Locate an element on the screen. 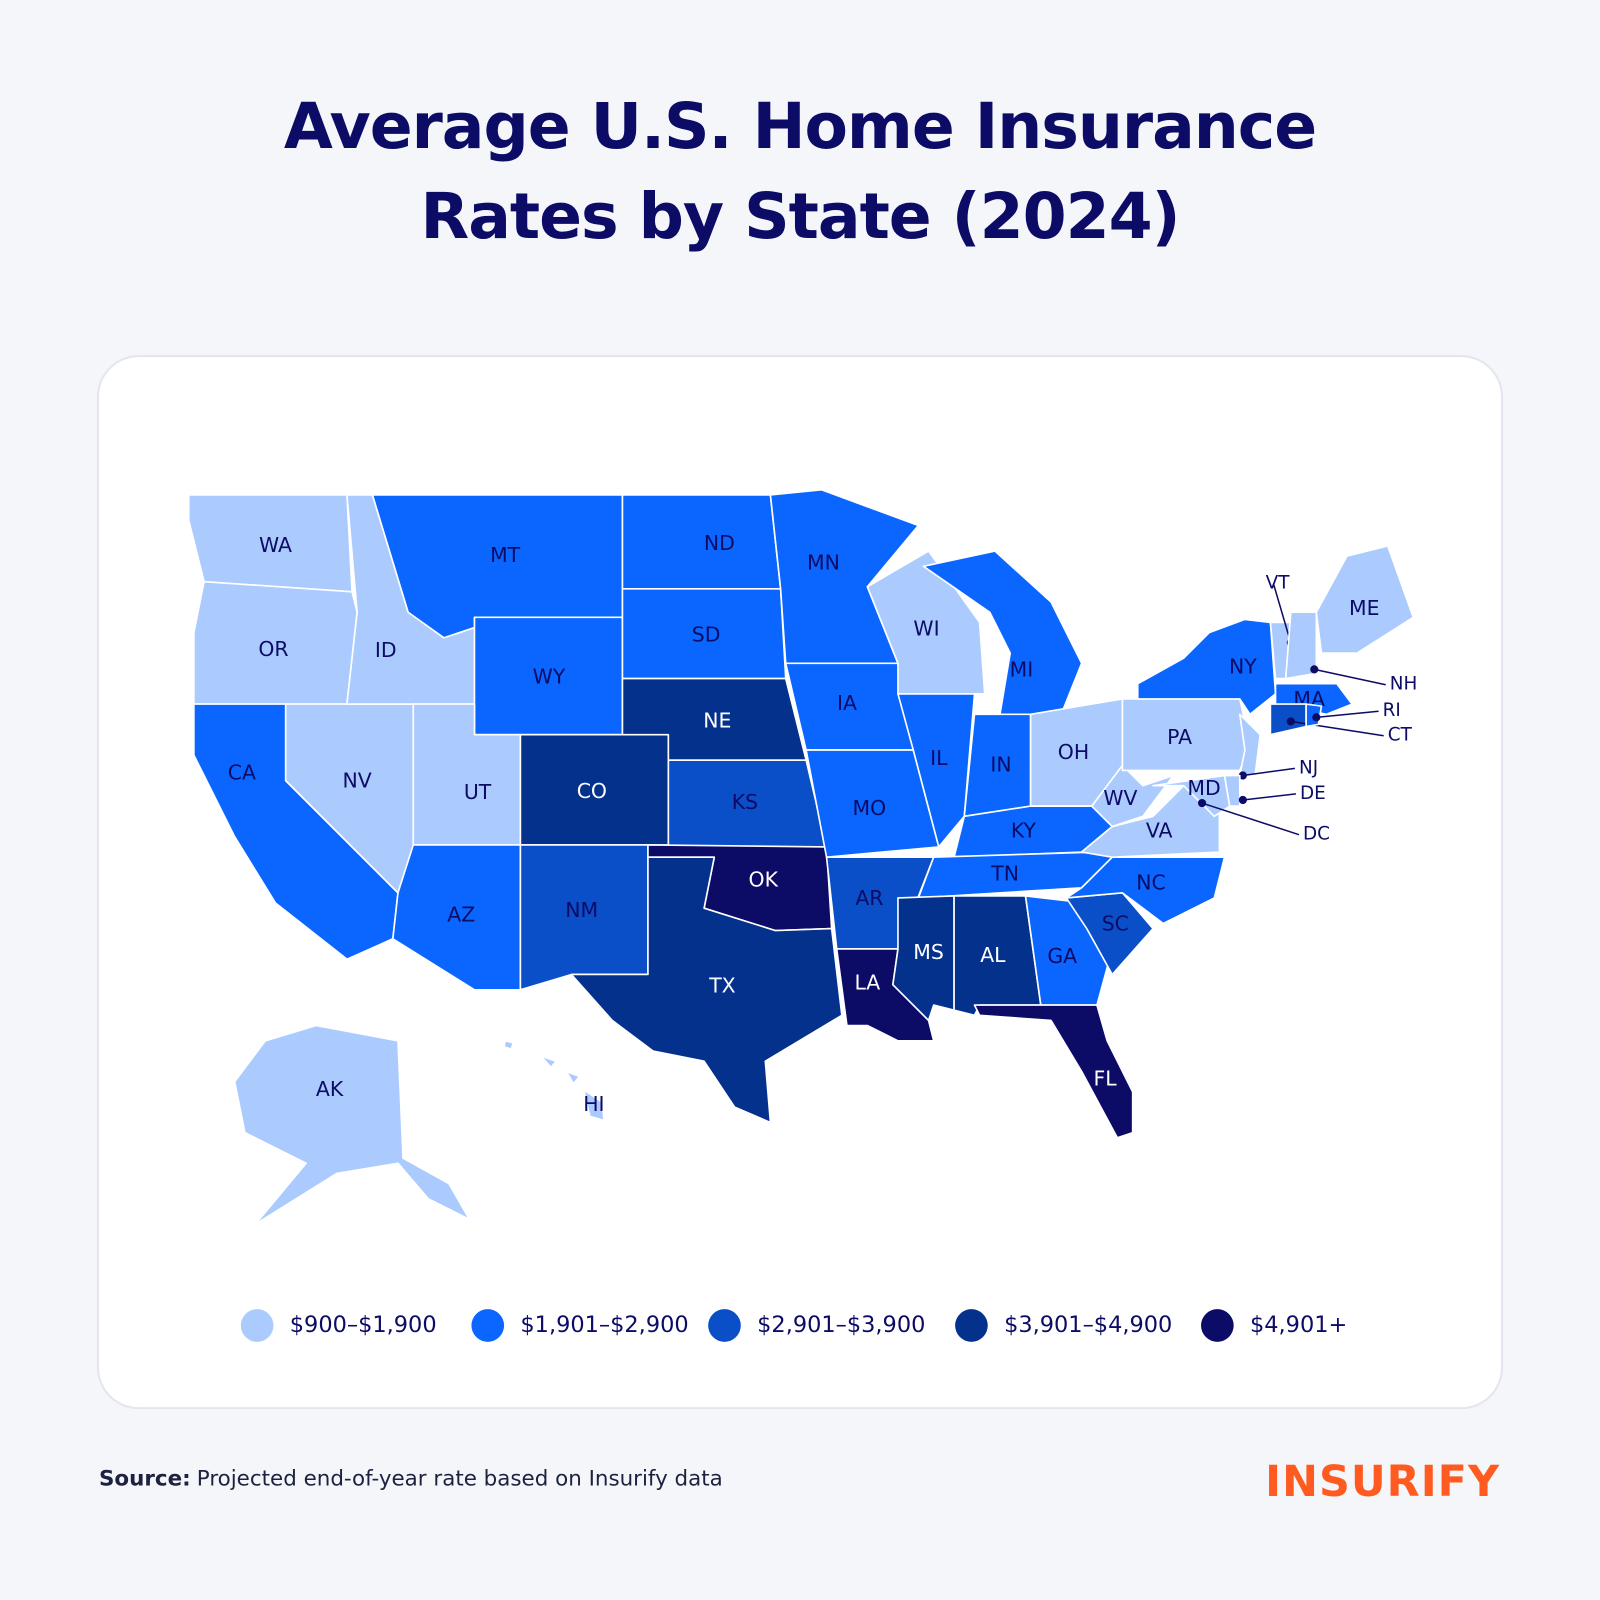  state-label: ID is located at coordinates (386, 650).